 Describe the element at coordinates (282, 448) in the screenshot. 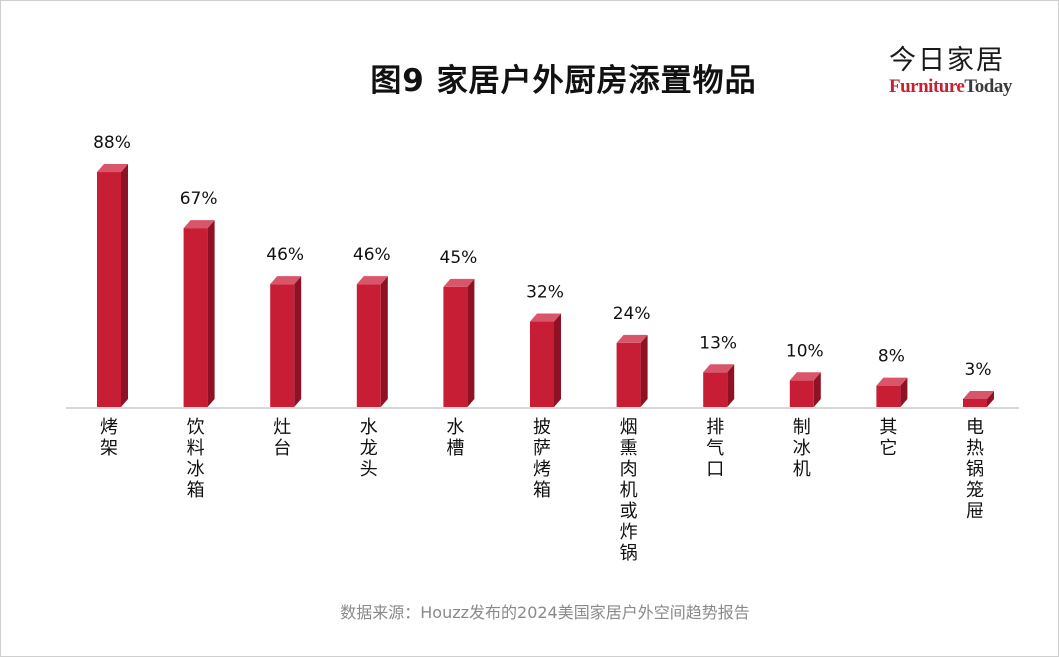

I see `category-label-char: 台` at that location.